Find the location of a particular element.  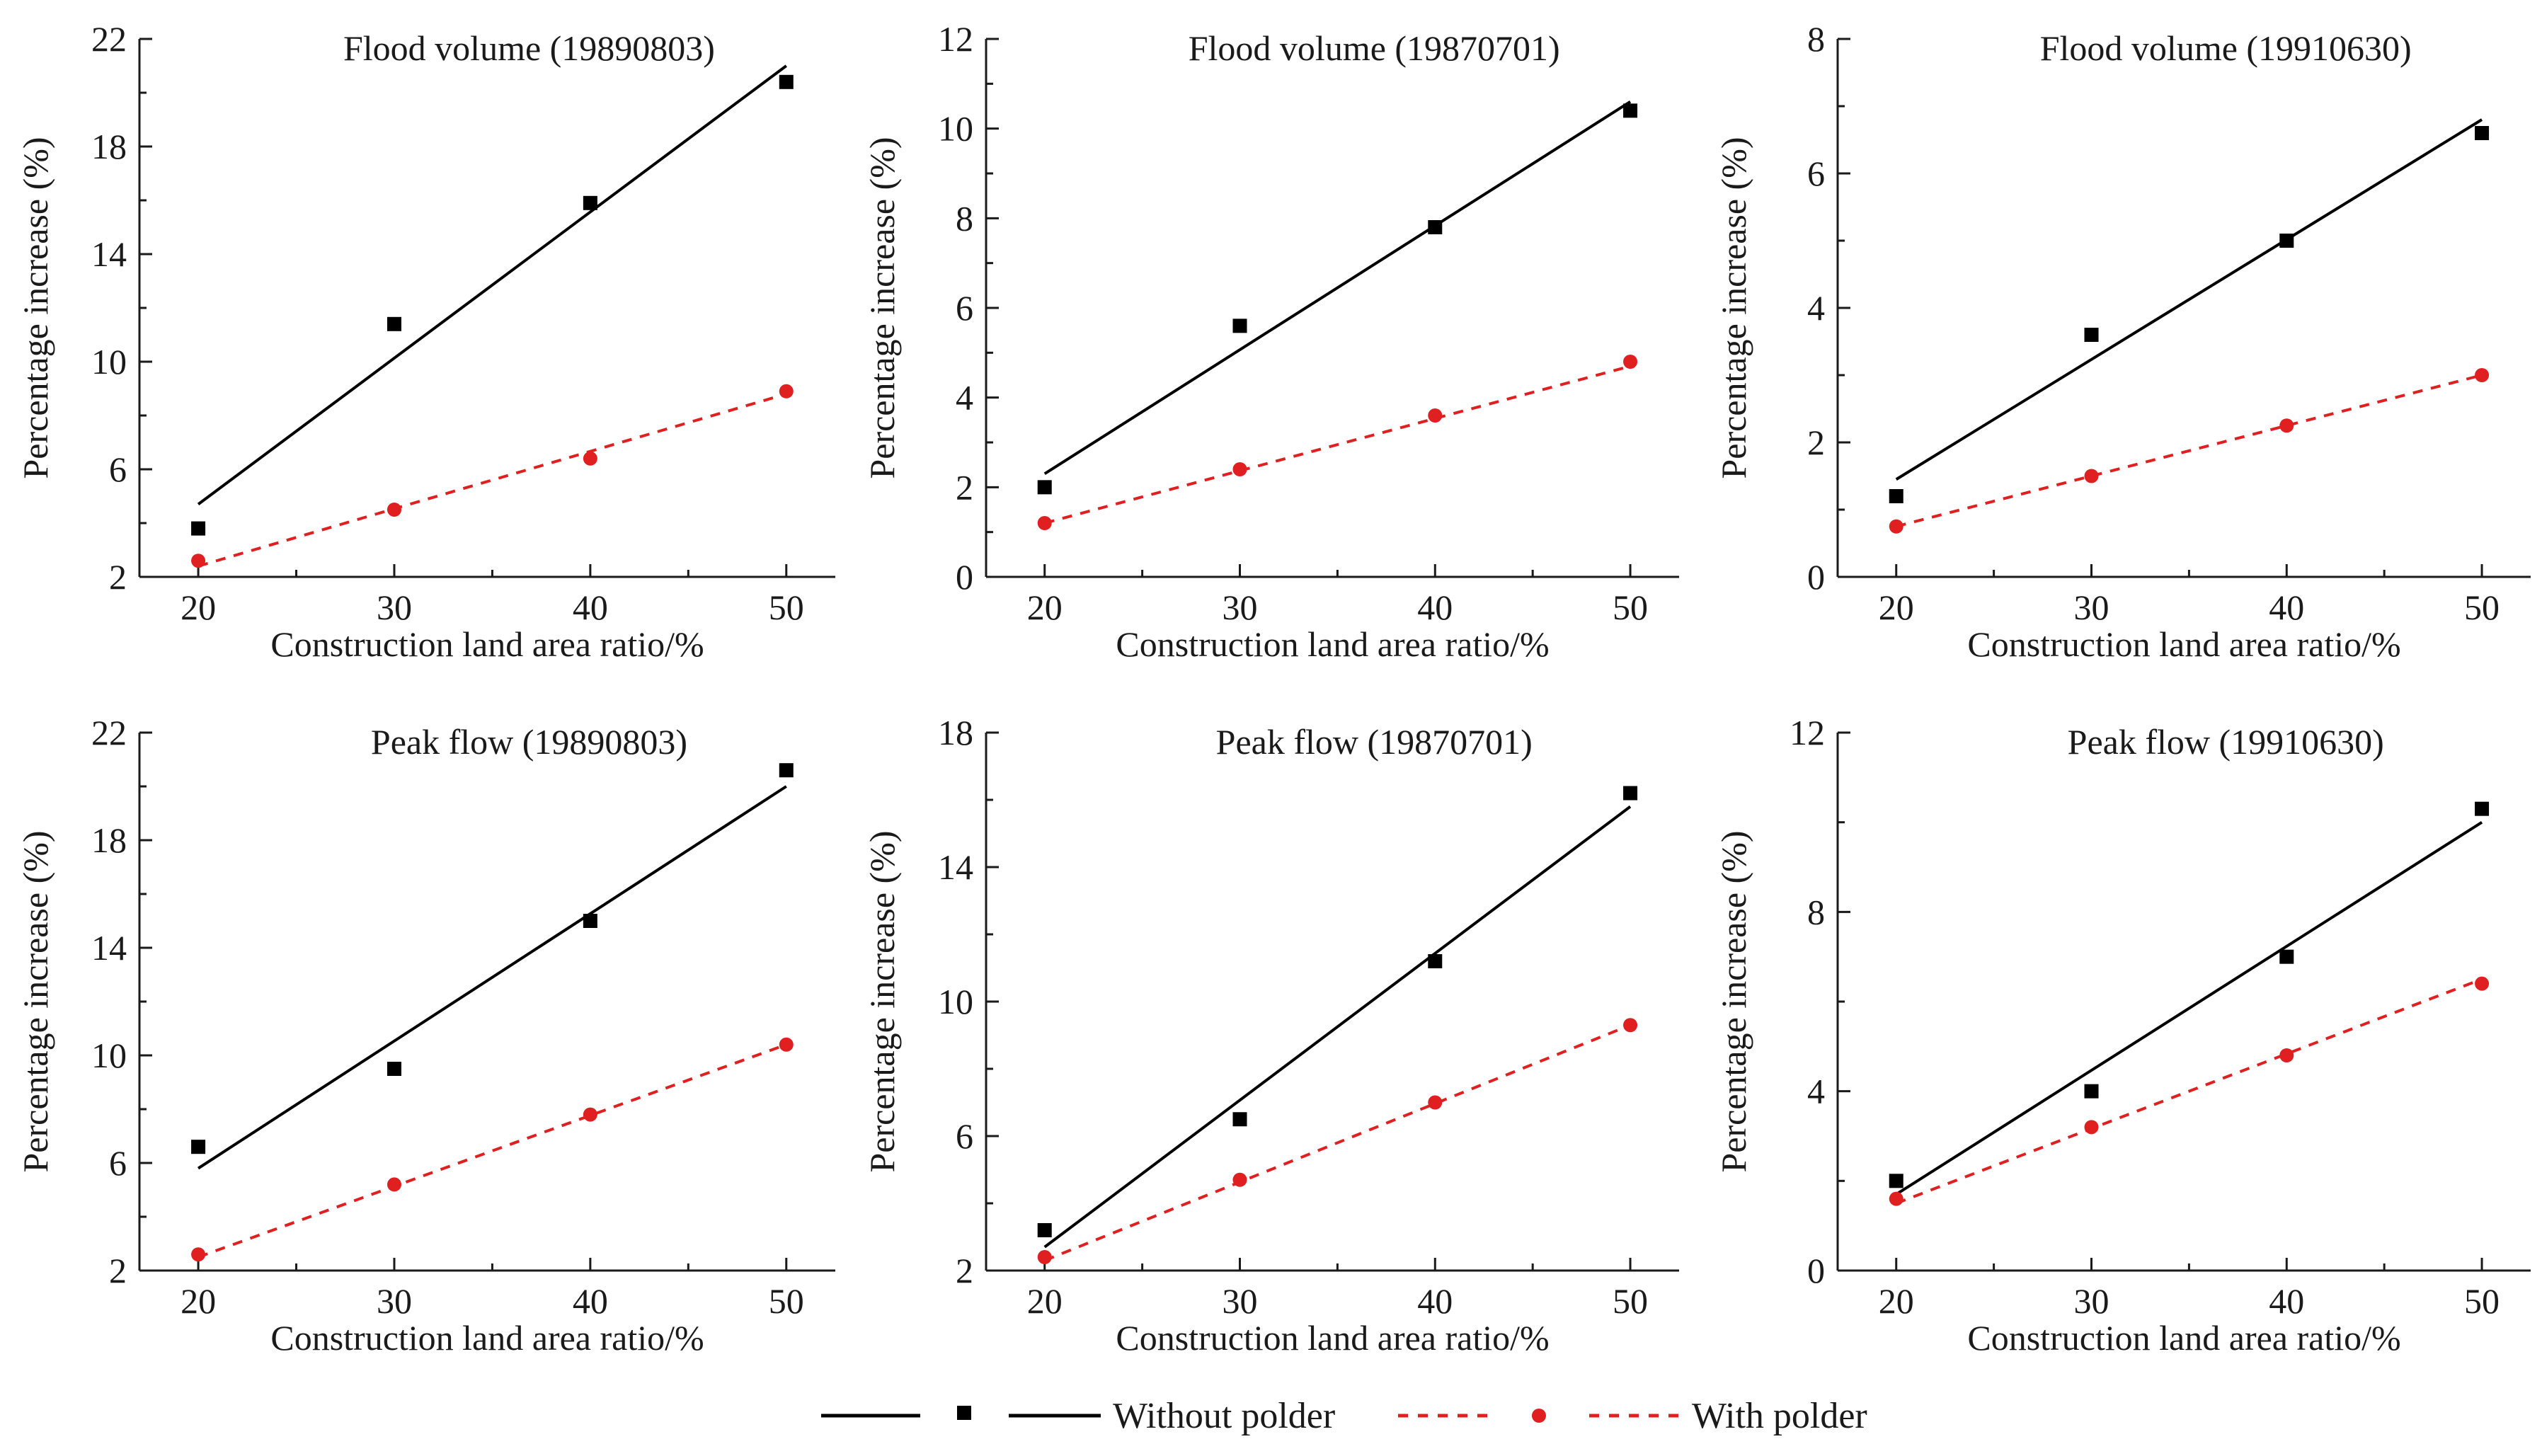

y-tick-label: 4 is located at coordinates (964, 398).